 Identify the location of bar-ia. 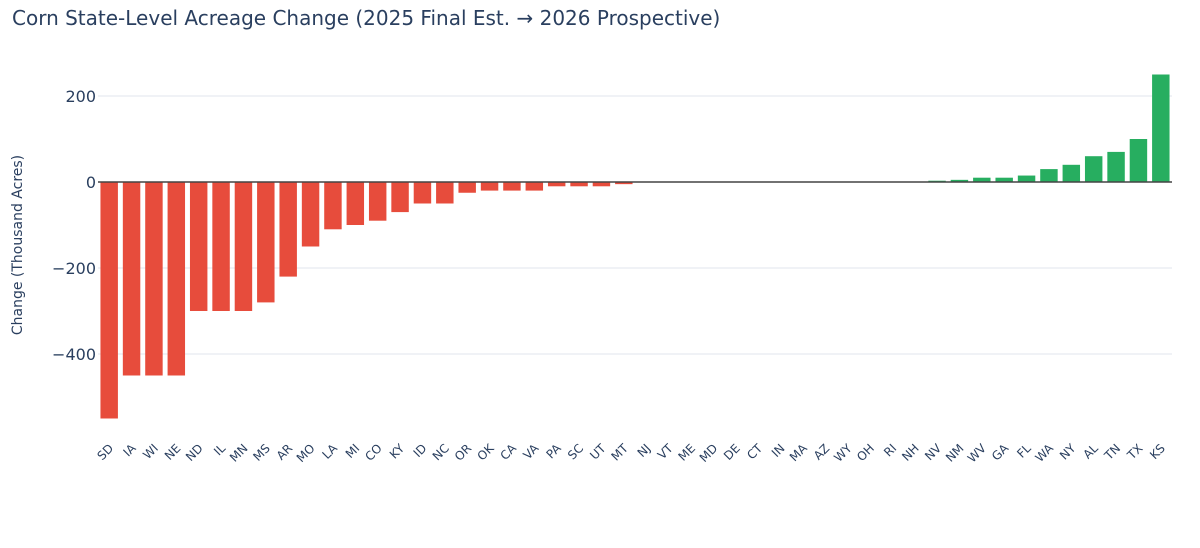
(131, 279).